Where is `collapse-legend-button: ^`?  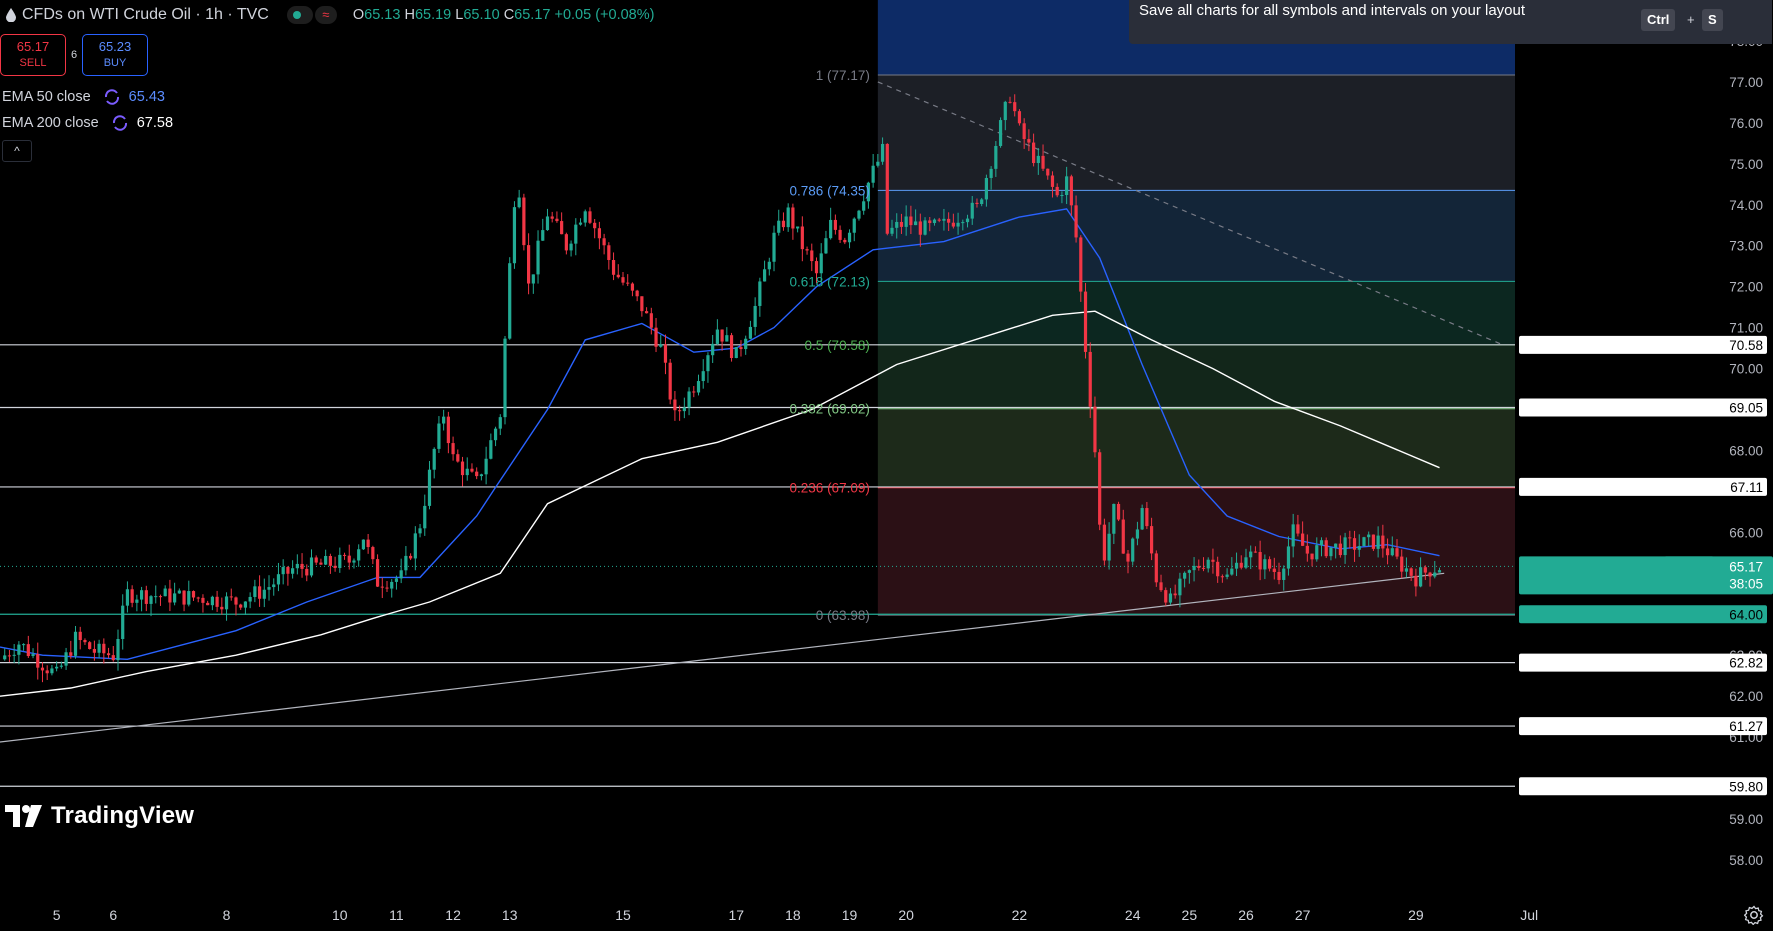 collapse-legend-button: ^ is located at coordinates (17, 151).